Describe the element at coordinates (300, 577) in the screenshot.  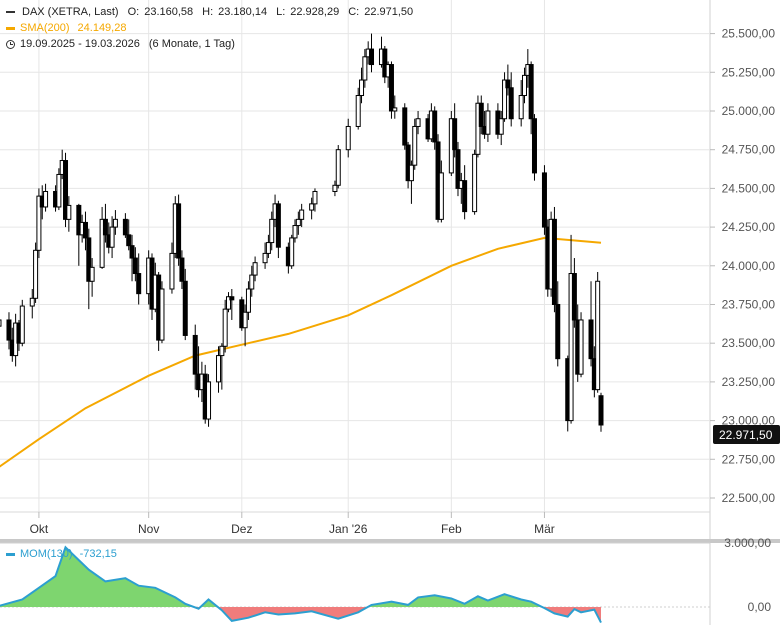
I see `momentum-positive-area` at that location.